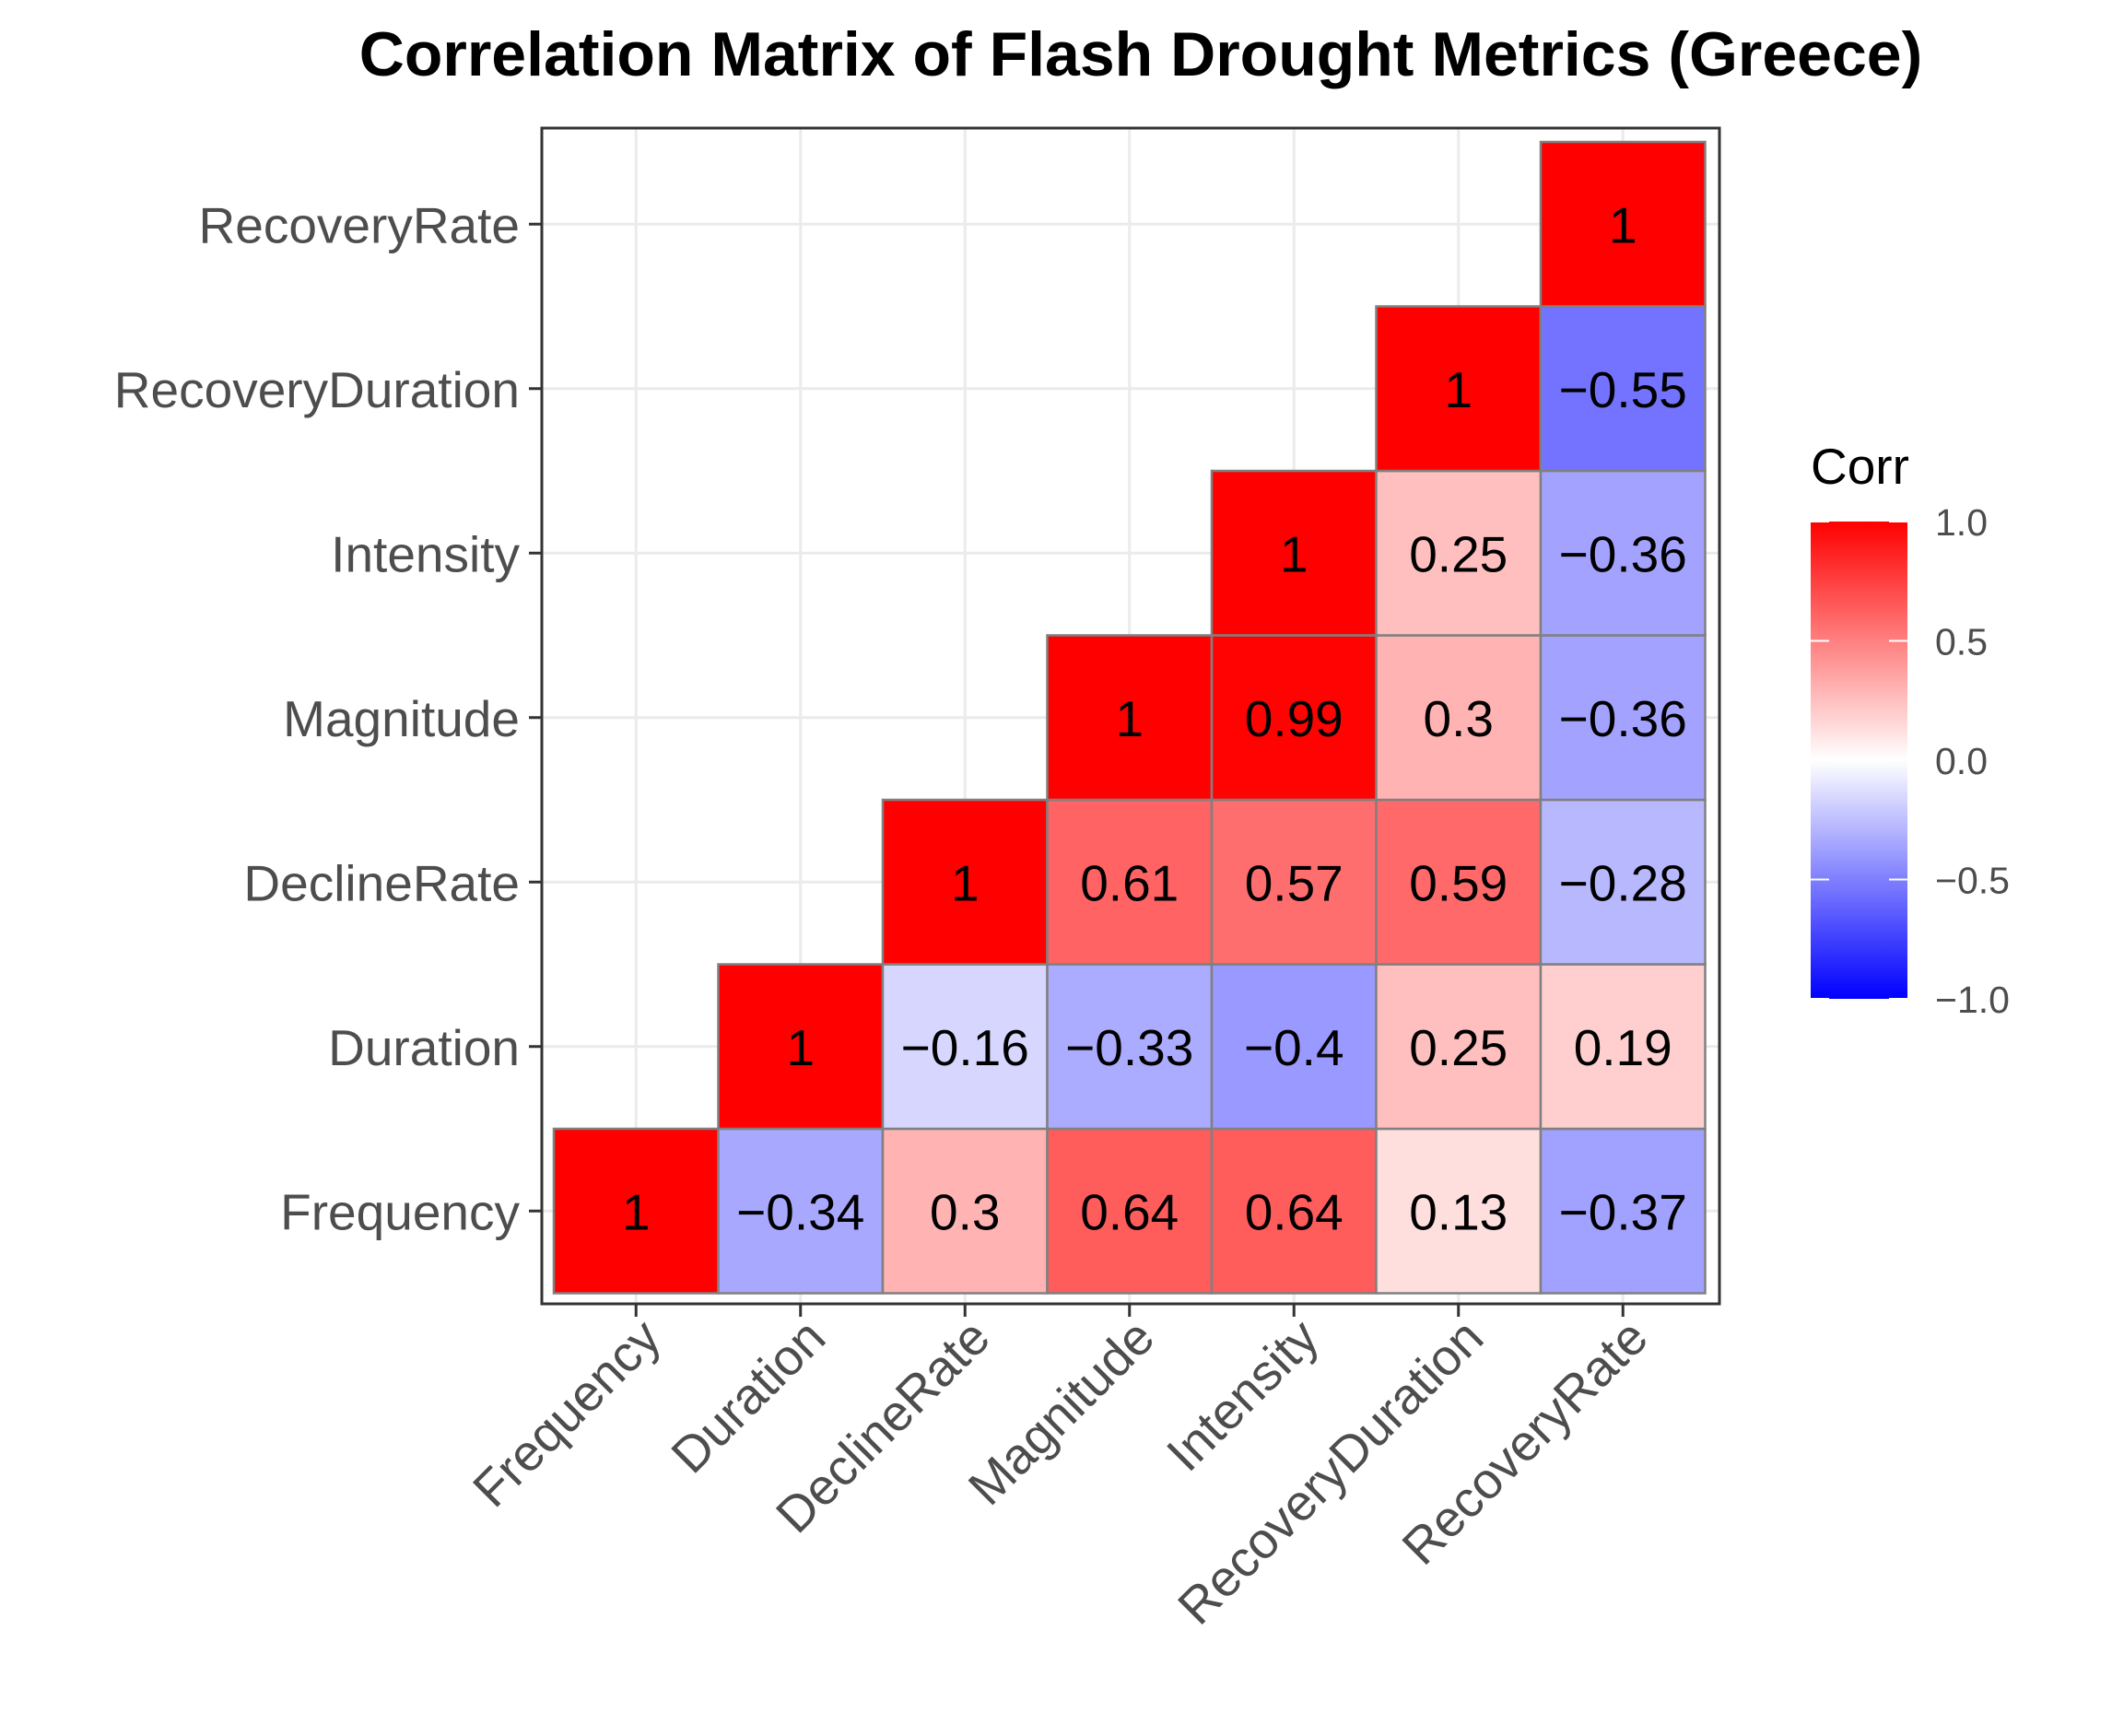 The width and height of the screenshot is (2112, 1736). I want to click on cell-value-label: −0.4, so click(1294, 1047).